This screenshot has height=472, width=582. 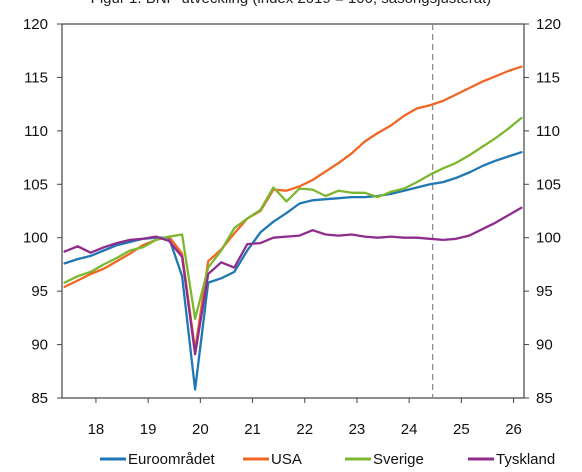 I want to click on y-tick-label-left: 110, so click(x=36, y=131).